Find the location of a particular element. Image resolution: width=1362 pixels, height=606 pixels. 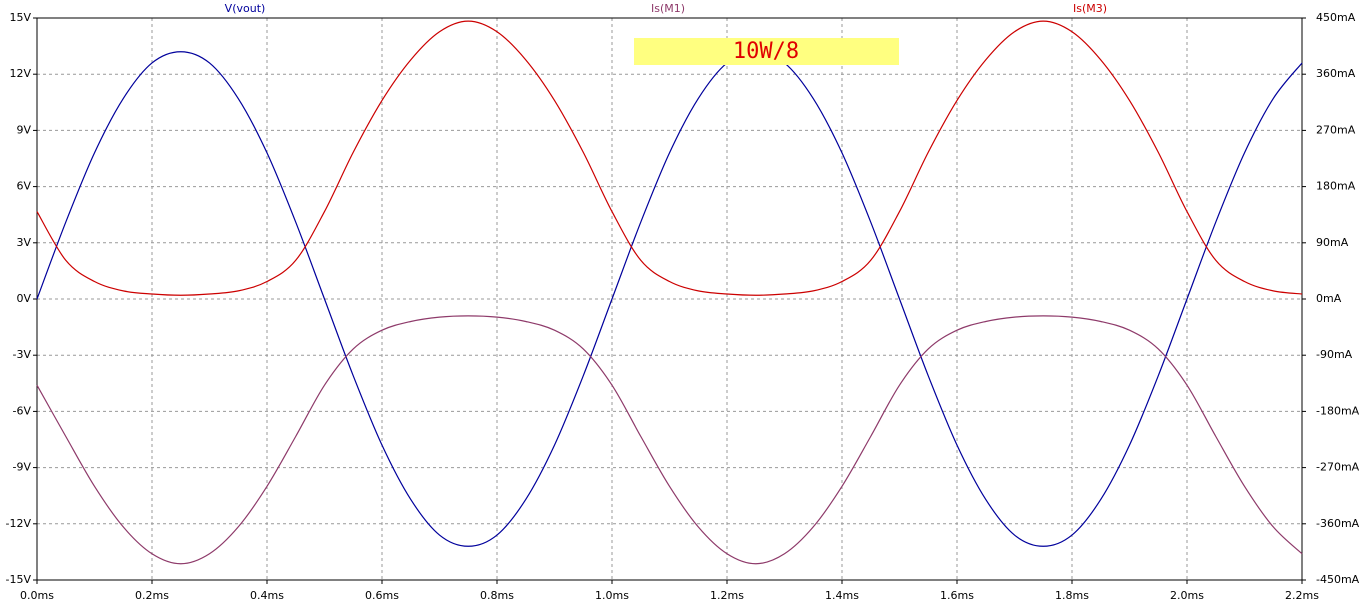

x-tick-label: 2.2ms is located at coordinates (1302, 595).